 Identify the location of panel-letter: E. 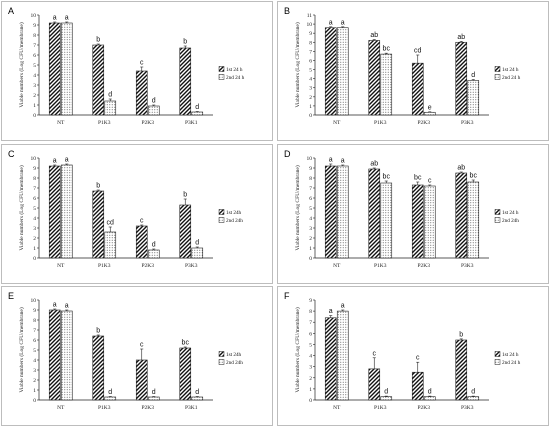
(11, 296).